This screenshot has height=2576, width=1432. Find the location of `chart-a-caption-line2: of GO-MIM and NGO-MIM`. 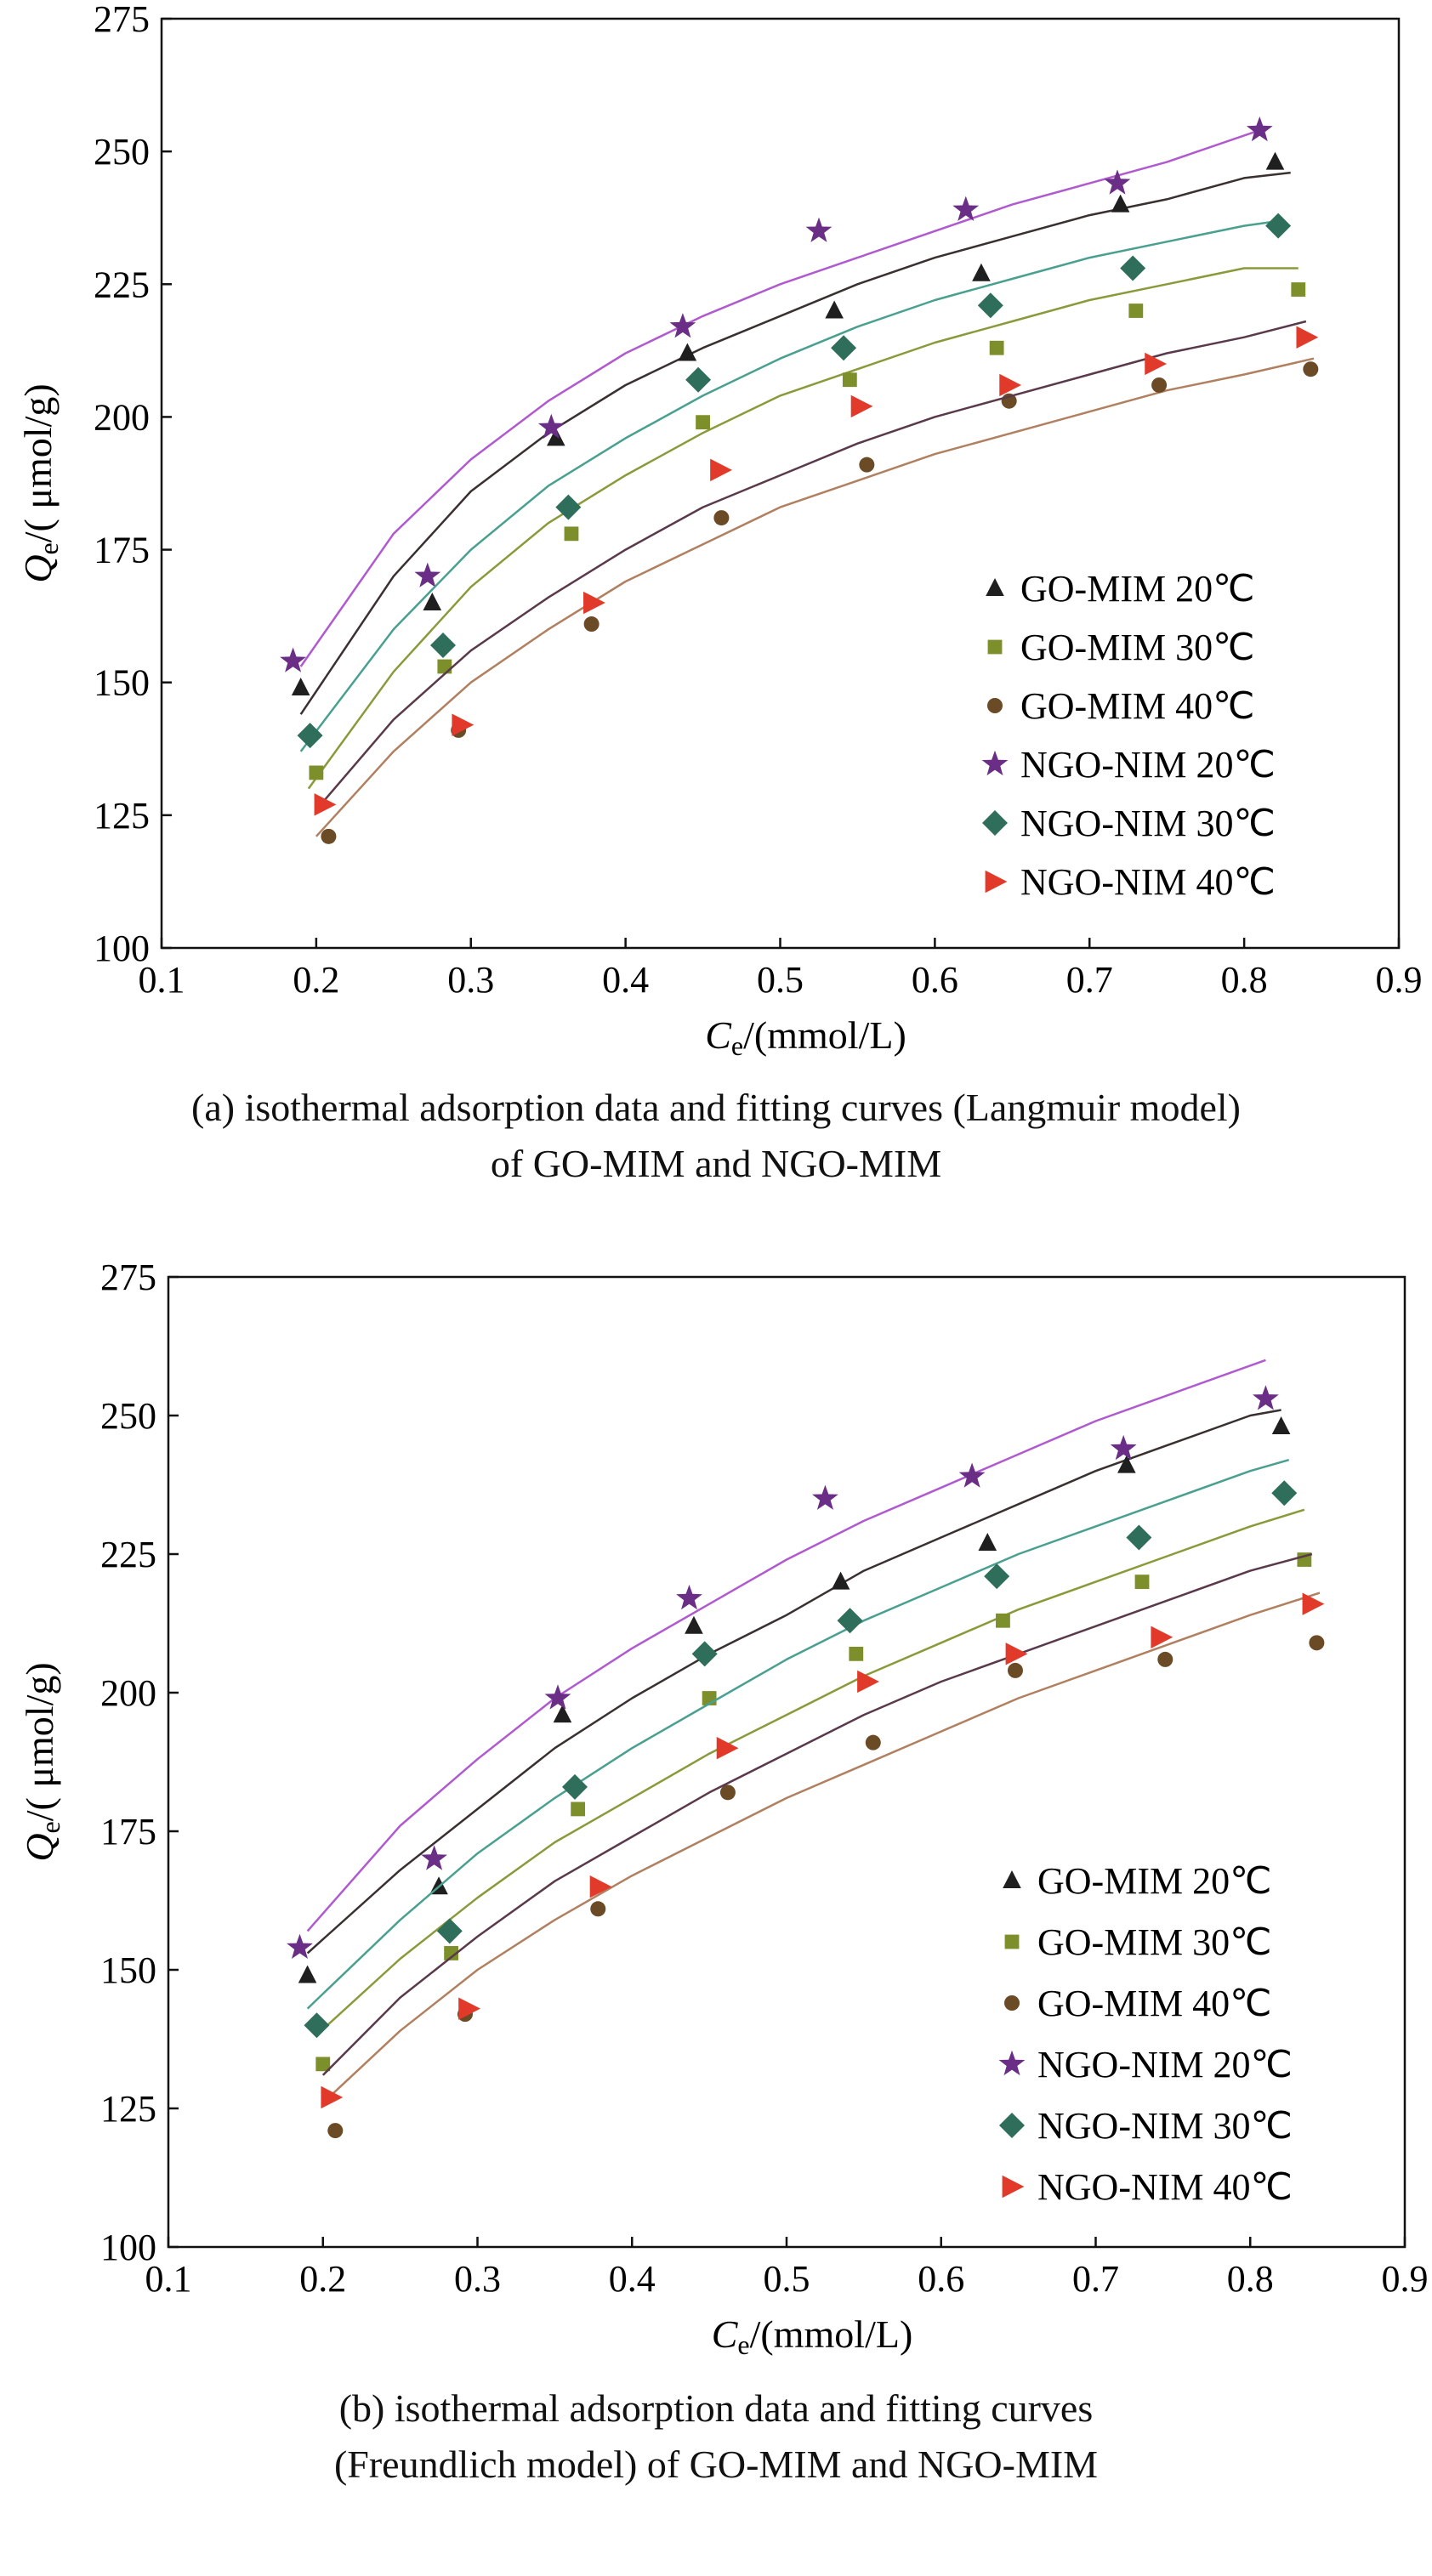

chart-a-caption-line2: of GO-MIM and NGO-MIM is located at coordinates (716, 1164).